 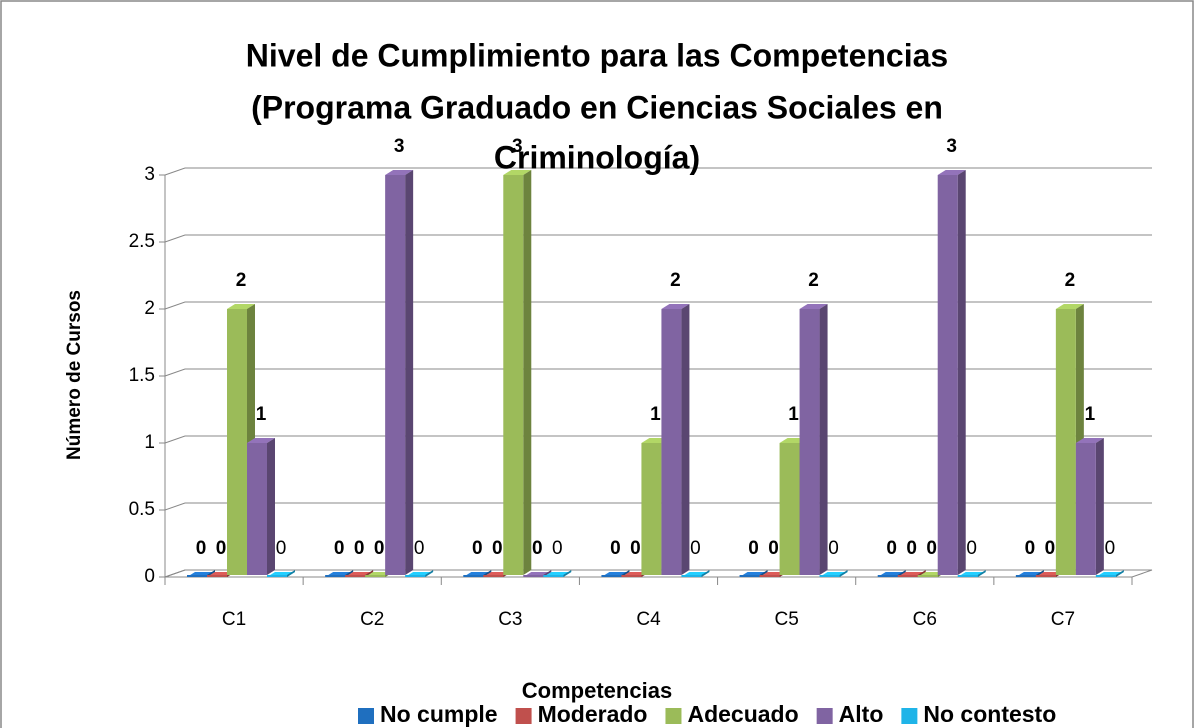 I want to click on y-tick-label: 1.5, so click(x=142, y=375).